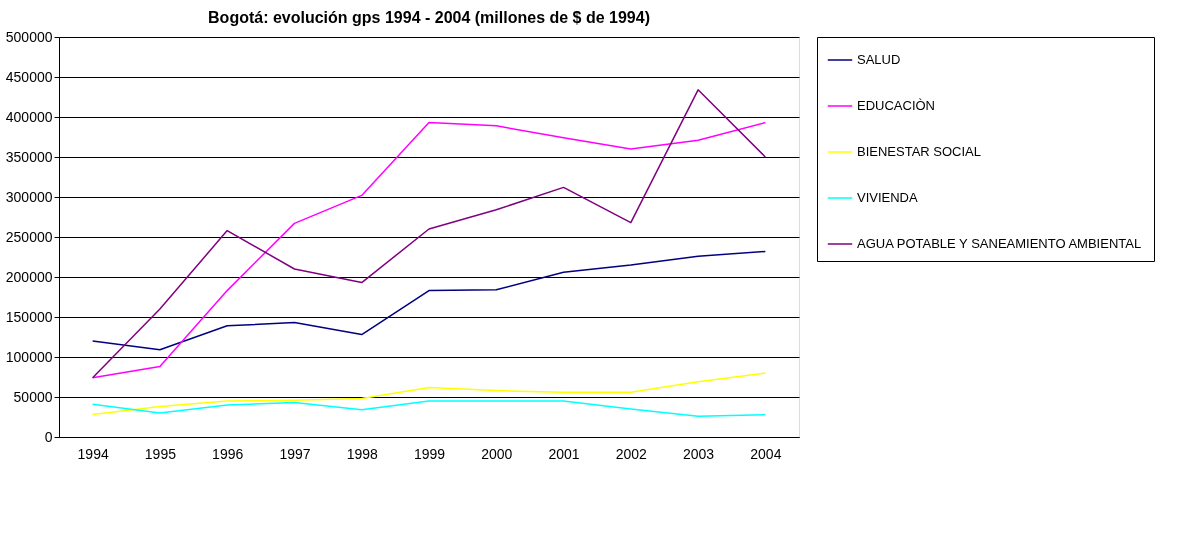  I want to click on x-tick-label: 1998, so click(362, 453).